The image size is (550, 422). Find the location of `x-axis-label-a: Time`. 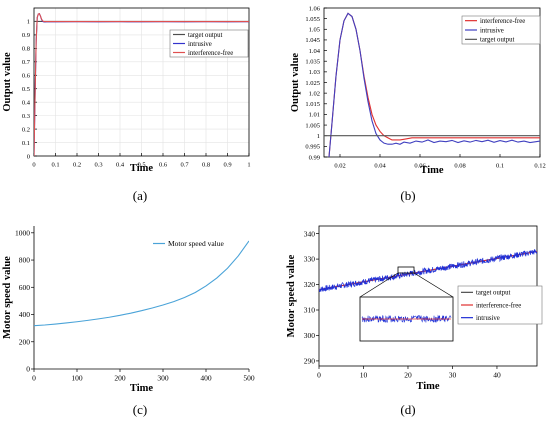

x-axis-label-a: Time is located at coordinates (141, 168).